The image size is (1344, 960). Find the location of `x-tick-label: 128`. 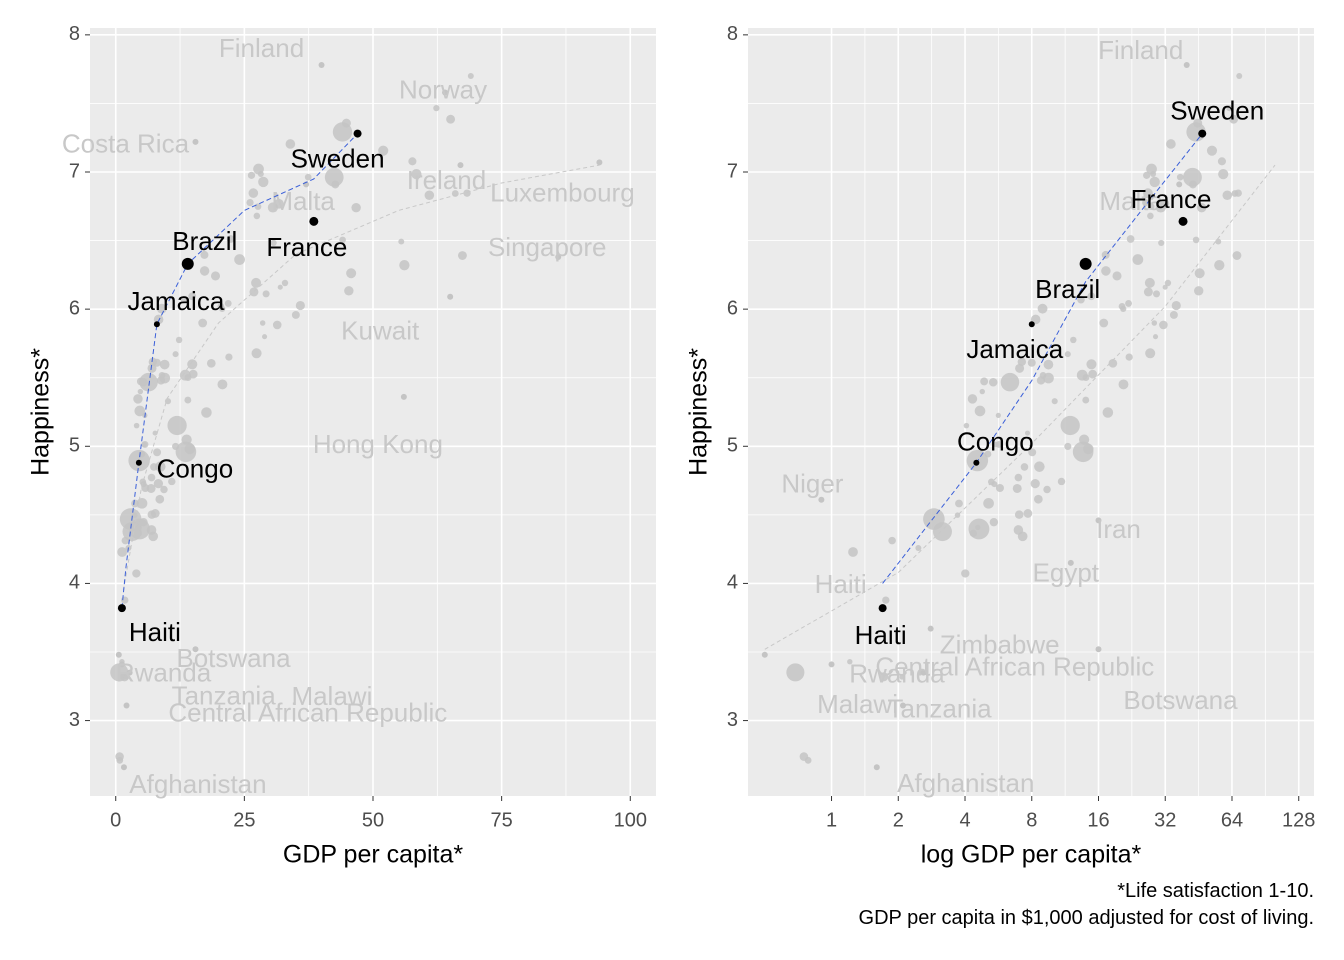

x-tick-label: 128 is located at coordinates (1298, 820).